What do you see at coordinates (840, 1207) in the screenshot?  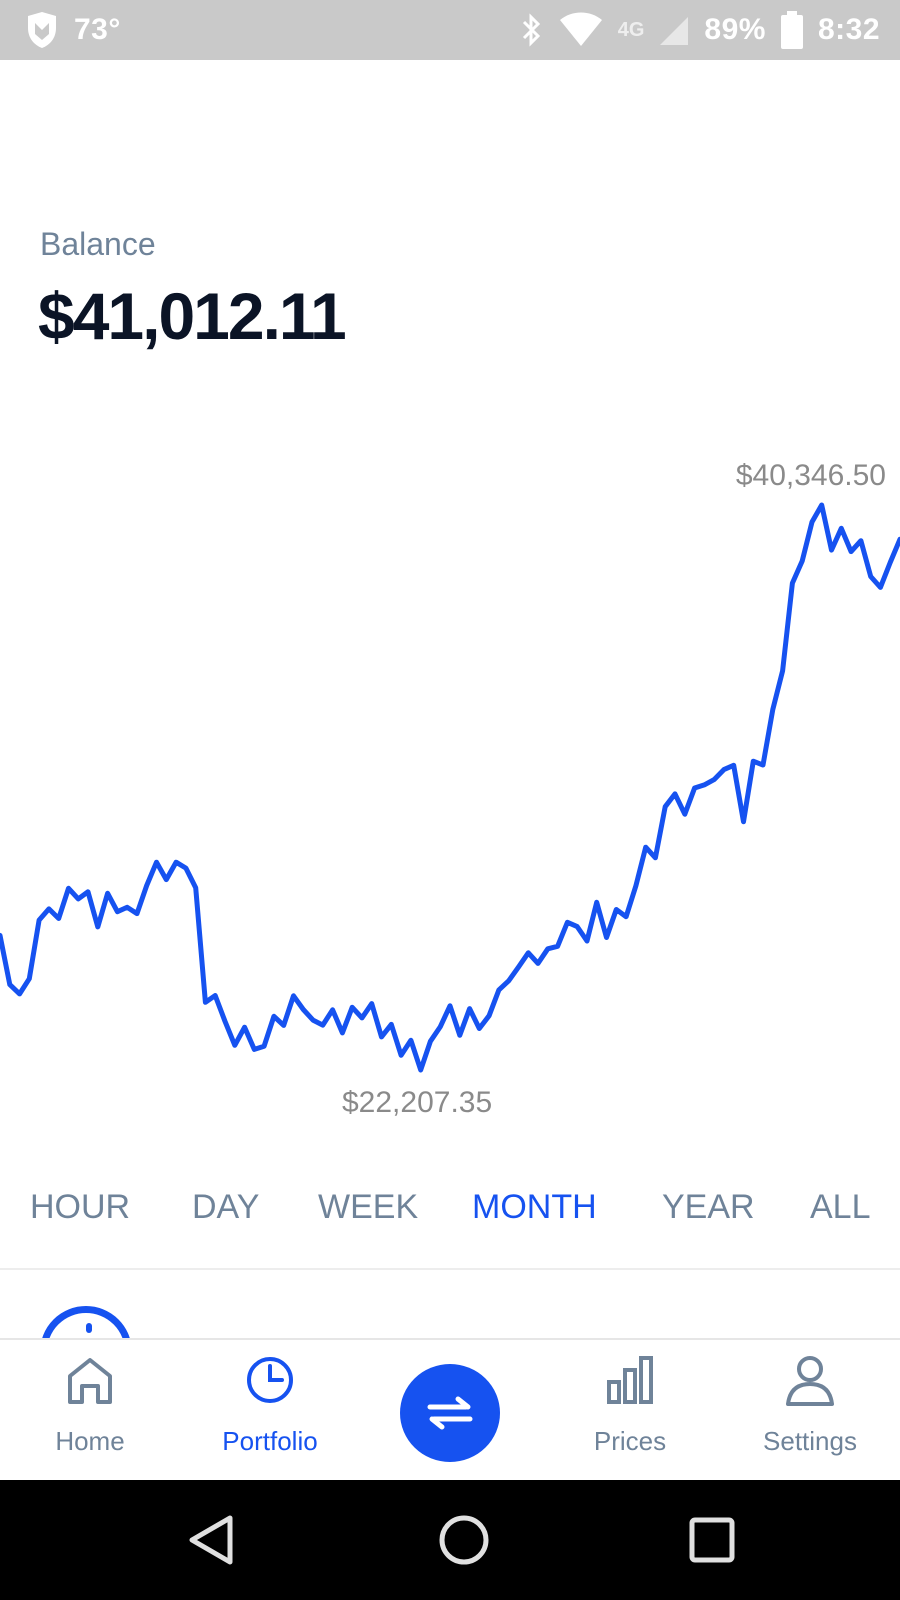 I see `tab-all: ALL` at bounding box center [840, 1207].